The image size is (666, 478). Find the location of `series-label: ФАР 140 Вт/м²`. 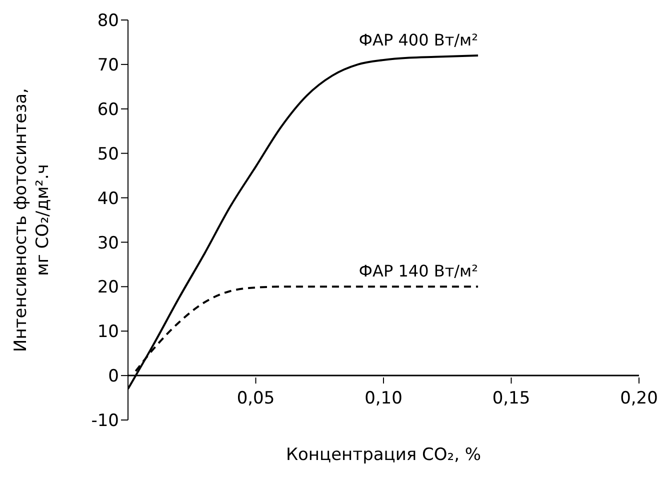

series-label: ФАР 140 Вт/м² is located at coordinates (418, 271).